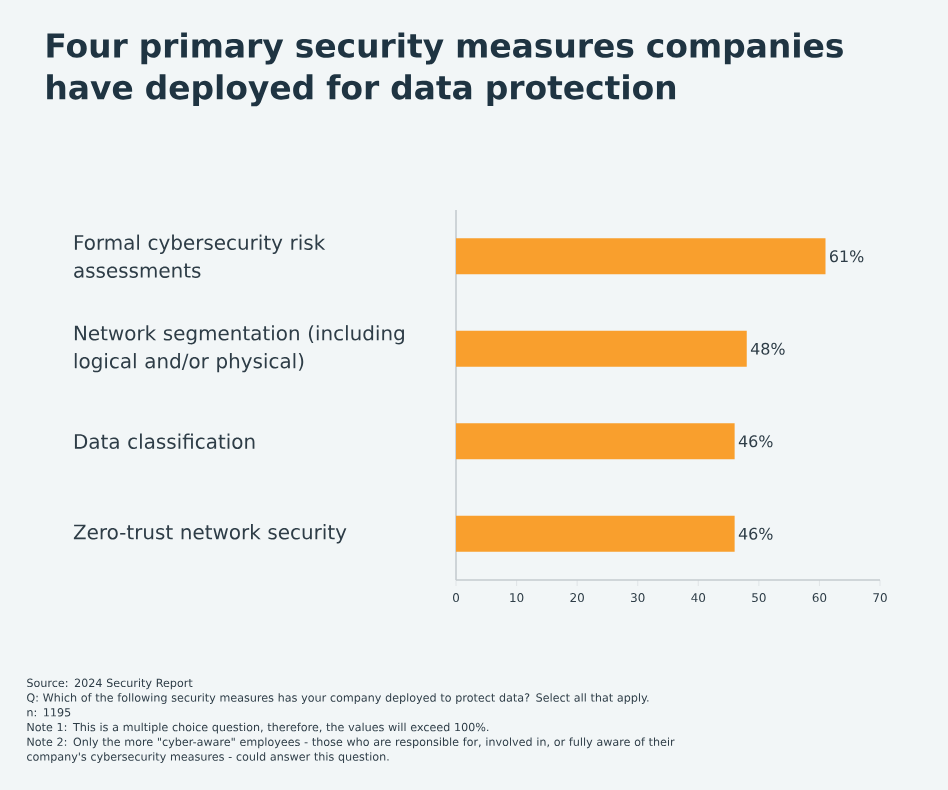 This screenshot has width=948, height=790. Describe the element at coordinates (445, 69) in the screenshot. I see `chart-title: Four primary security measures companies have deployed for data protection` at that location.